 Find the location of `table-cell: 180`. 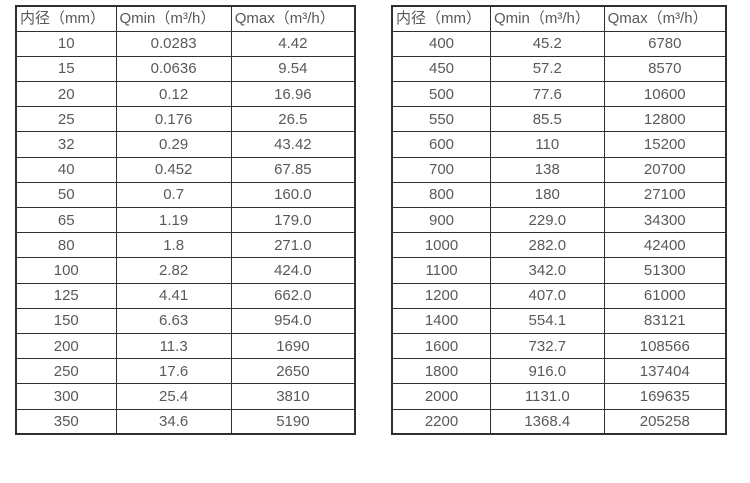

table-cell: 180 is located at coordinates (547, 195).